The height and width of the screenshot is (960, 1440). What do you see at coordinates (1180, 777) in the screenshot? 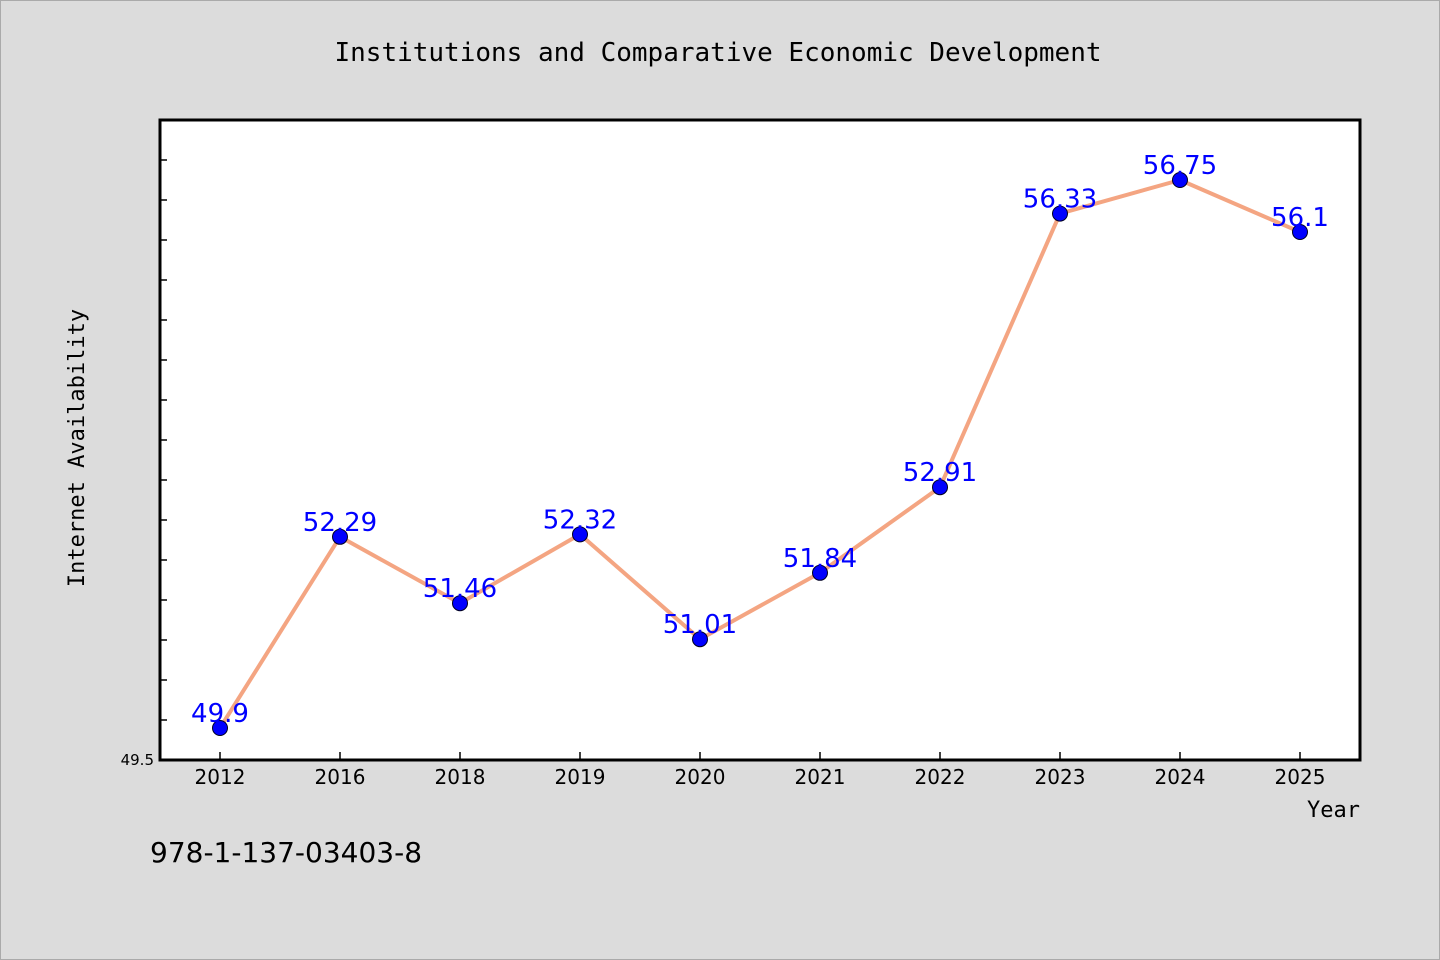
I see `x-tick-label: 2024` at bounding box center [1180, 777].